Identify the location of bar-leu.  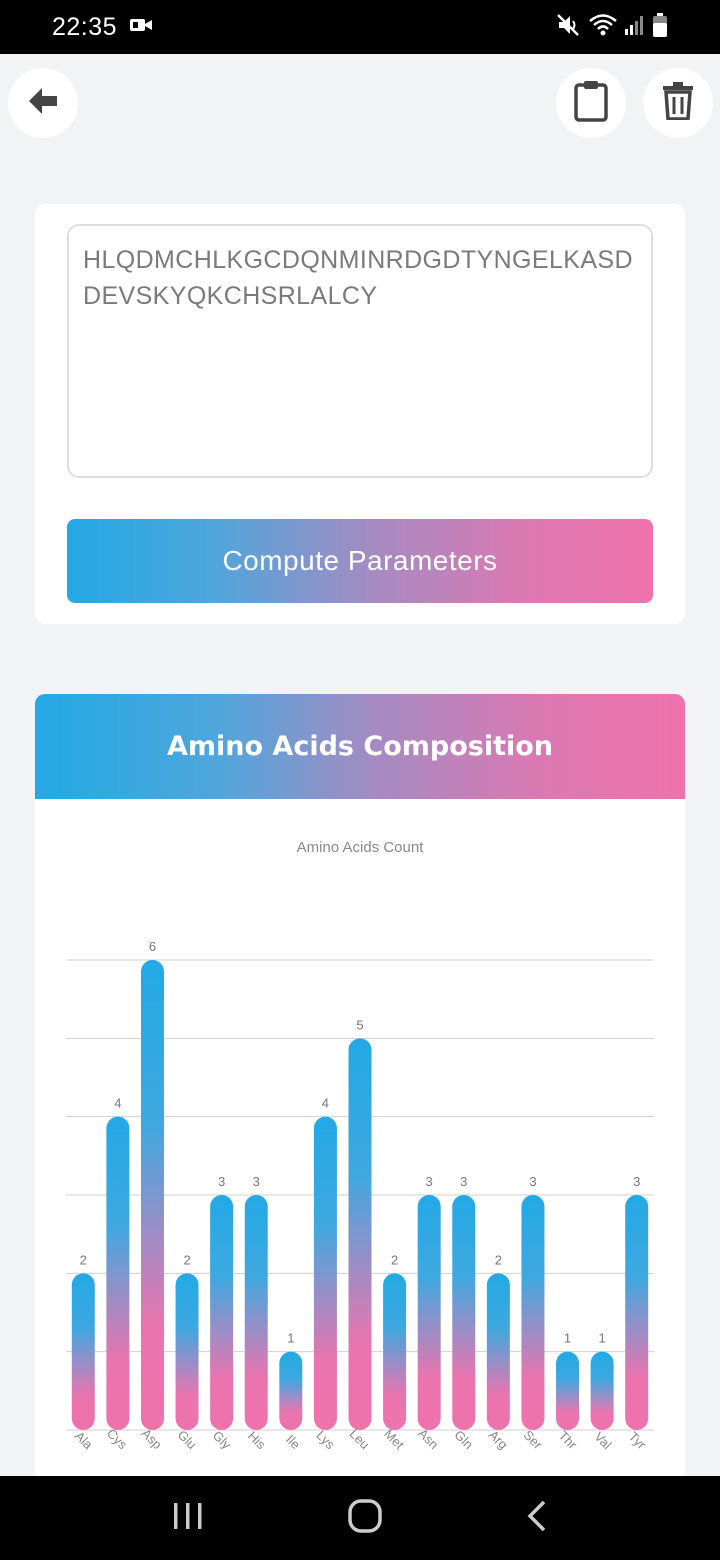
(360, 1234).